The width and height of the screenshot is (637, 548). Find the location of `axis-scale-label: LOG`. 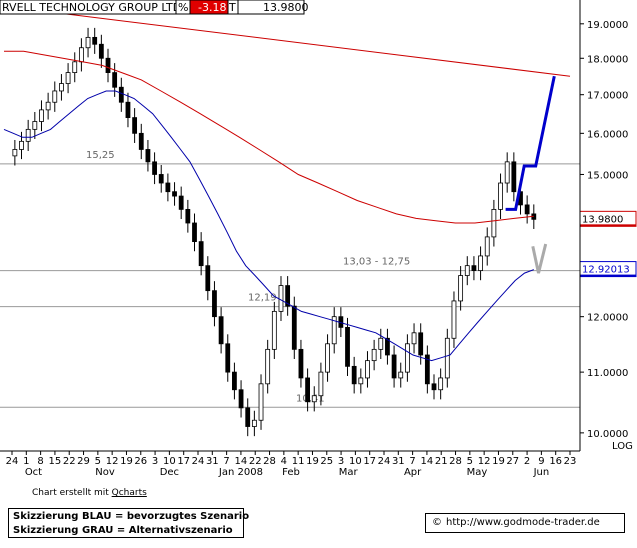

axis-scale-label: LOG is located at coordinates (622, 446).